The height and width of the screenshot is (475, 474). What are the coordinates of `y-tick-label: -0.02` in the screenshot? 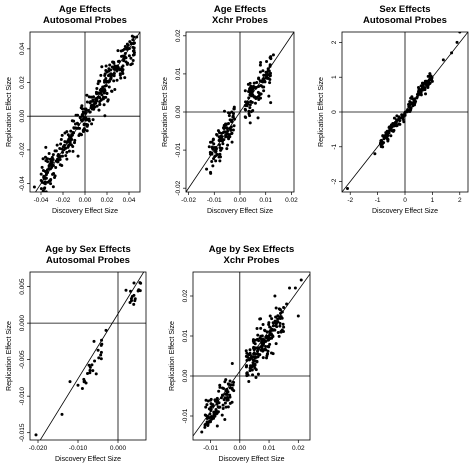 It's located at (22, 149).